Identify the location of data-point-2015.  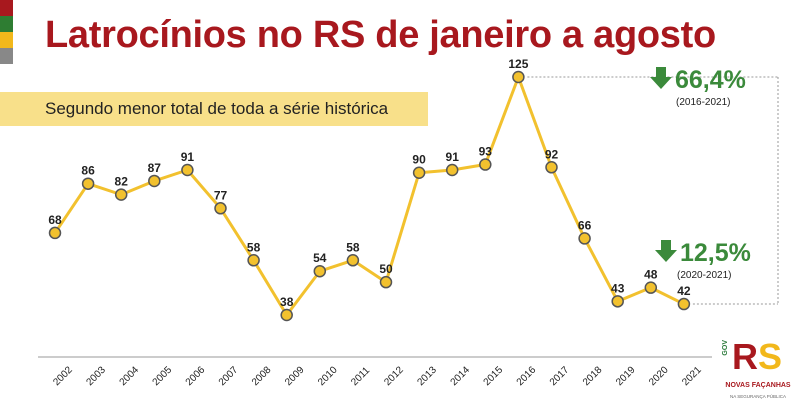
(485, 164).